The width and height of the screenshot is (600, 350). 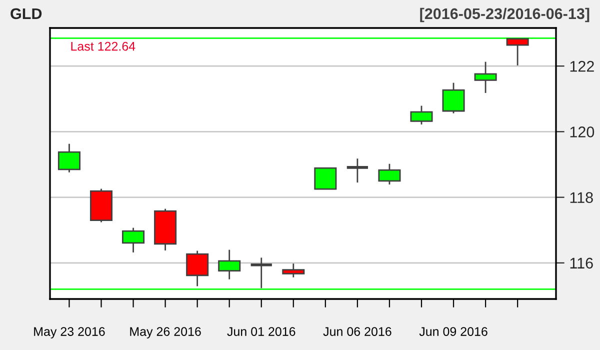 I want to click on annotation: Last 122.64, so click(x=103, y=46).